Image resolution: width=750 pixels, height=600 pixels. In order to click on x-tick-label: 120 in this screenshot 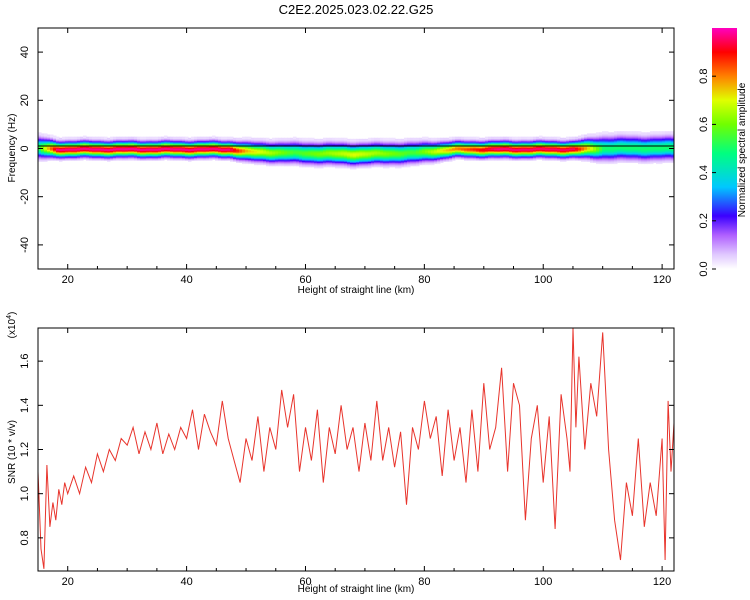, I will do `click(662, 280)`.